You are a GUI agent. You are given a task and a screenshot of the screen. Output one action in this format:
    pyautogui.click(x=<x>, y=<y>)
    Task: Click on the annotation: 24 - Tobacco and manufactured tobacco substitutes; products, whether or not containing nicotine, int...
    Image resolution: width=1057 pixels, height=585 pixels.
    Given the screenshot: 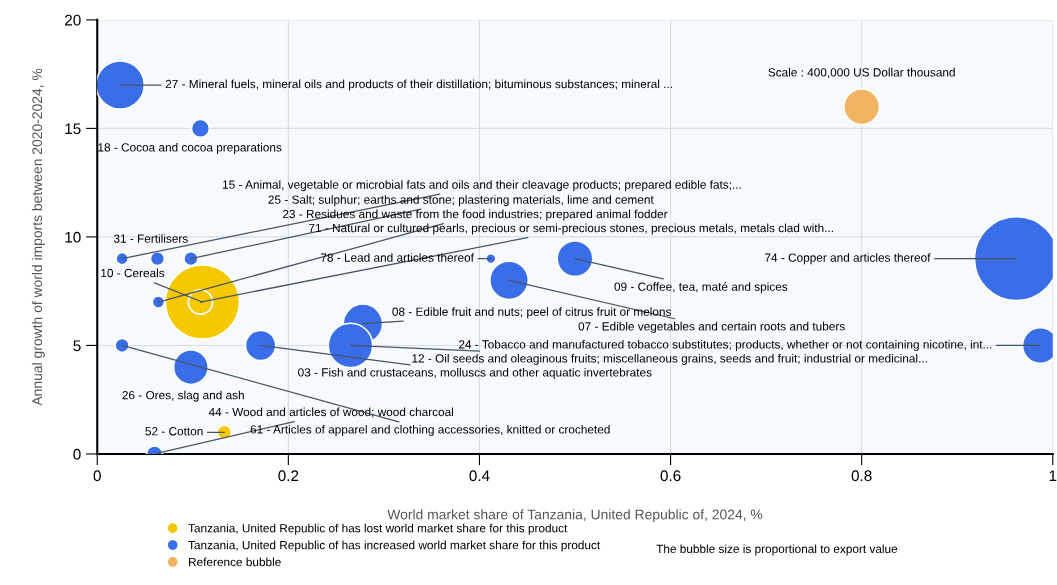 What is the action you would take?
    pyautogui.click(x=725, y=345)
    